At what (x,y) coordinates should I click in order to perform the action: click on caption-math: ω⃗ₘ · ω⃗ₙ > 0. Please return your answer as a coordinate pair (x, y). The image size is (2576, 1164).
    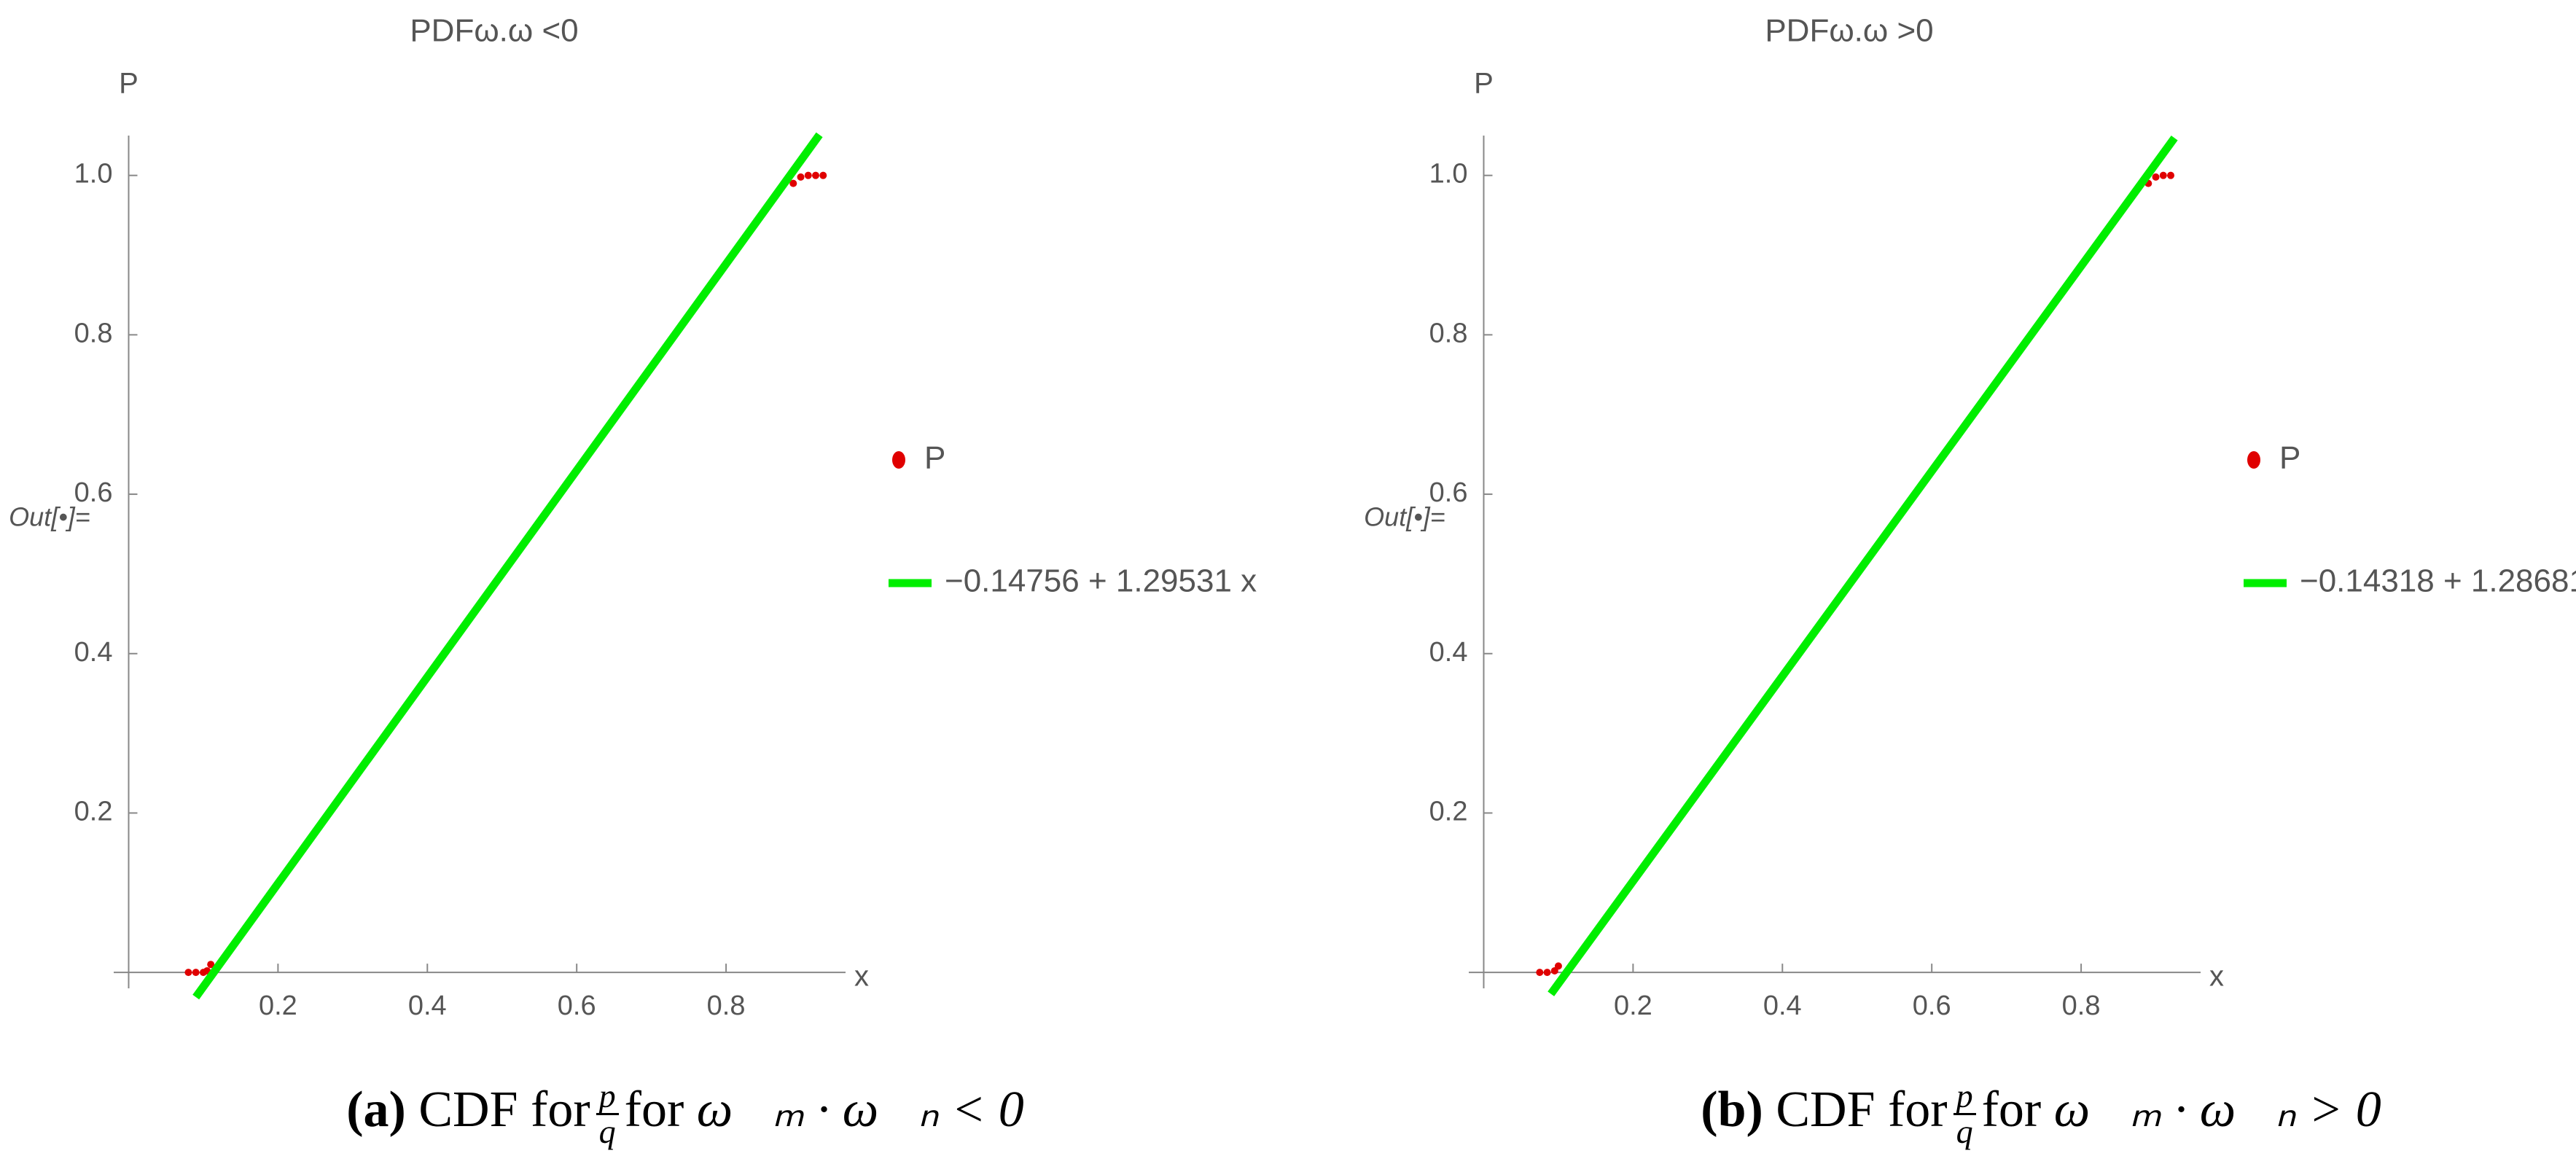
    Looking at the image, I should click on (2217, 1110).